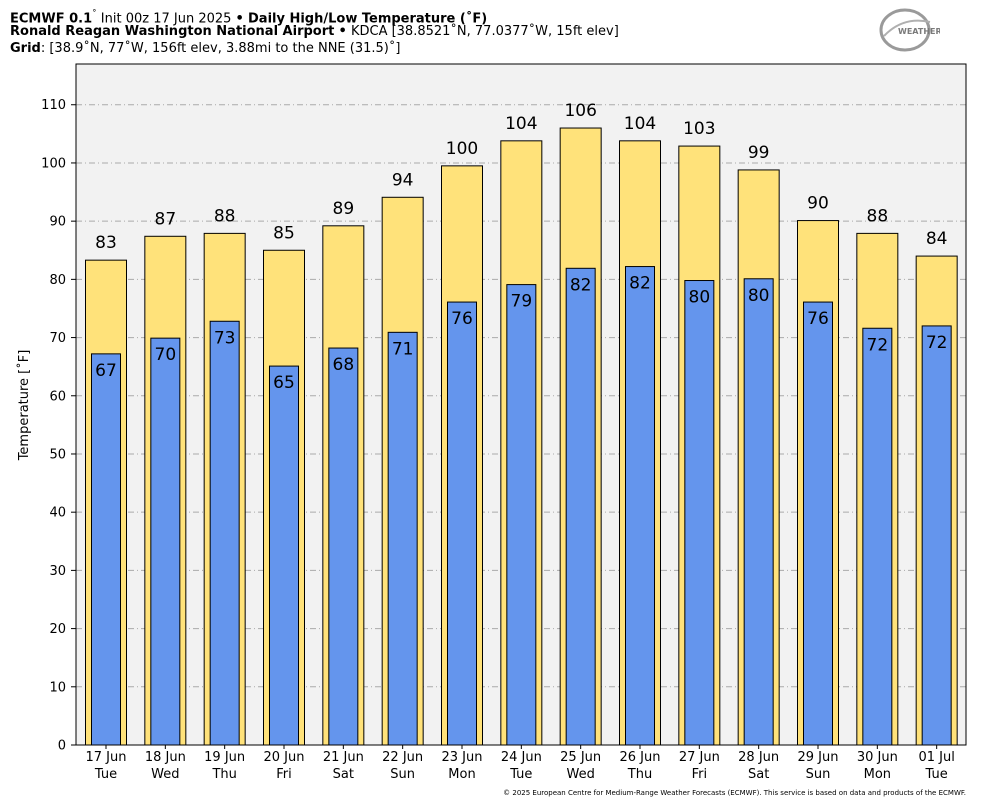 This screenshot has width=984, height=808. I want to click on high-temp-label: 84, so click(937, 239).